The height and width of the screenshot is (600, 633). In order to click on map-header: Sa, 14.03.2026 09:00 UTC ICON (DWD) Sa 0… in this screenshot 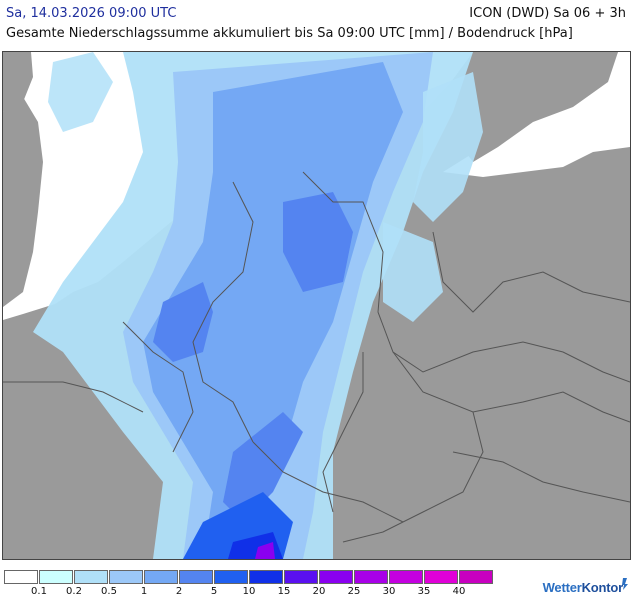, I will do `click(316, 25)`.